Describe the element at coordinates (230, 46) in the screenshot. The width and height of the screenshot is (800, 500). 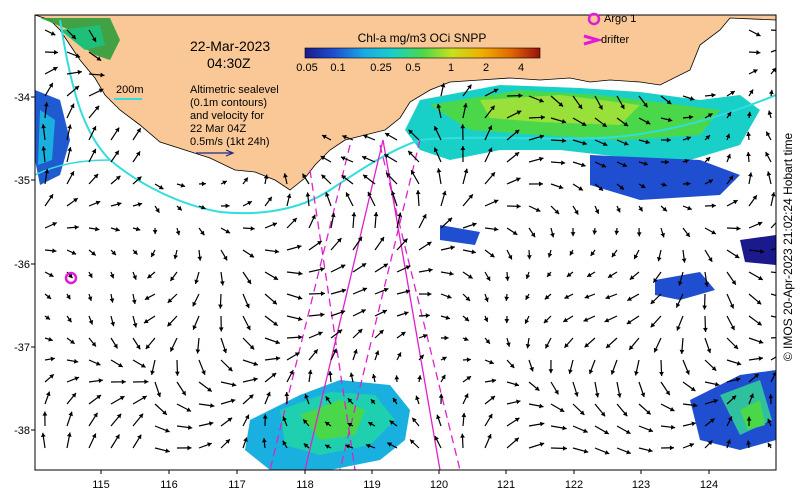
I see `map-date: 22-Mar-2023` at that location.